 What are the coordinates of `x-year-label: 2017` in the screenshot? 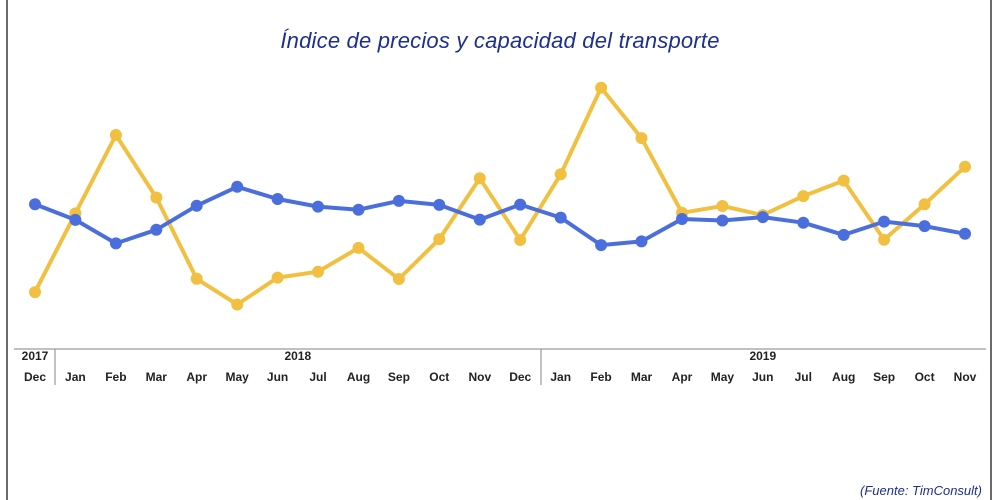 It's located at (35, 356).